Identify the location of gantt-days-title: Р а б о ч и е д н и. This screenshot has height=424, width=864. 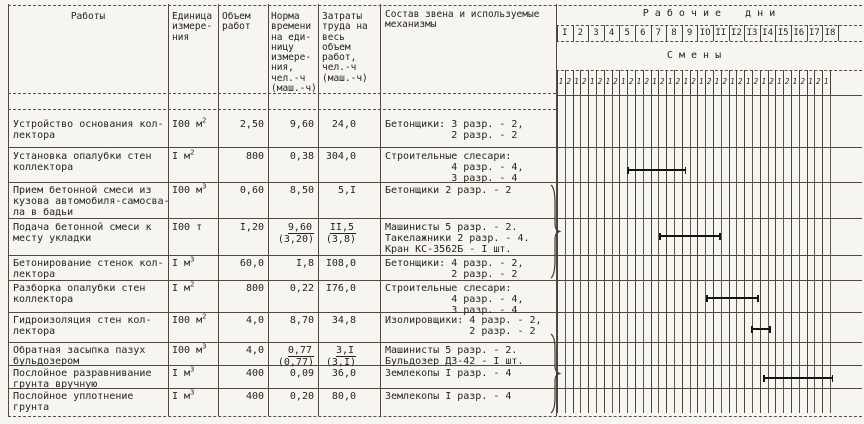
(709, 13).